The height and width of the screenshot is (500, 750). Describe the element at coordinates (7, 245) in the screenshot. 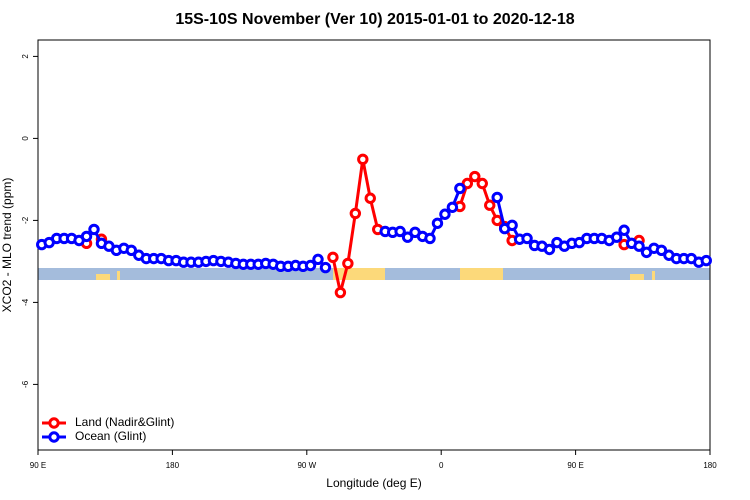

I see `y-axis-label: XCO2 - MLO trend (ppm)` at that location.